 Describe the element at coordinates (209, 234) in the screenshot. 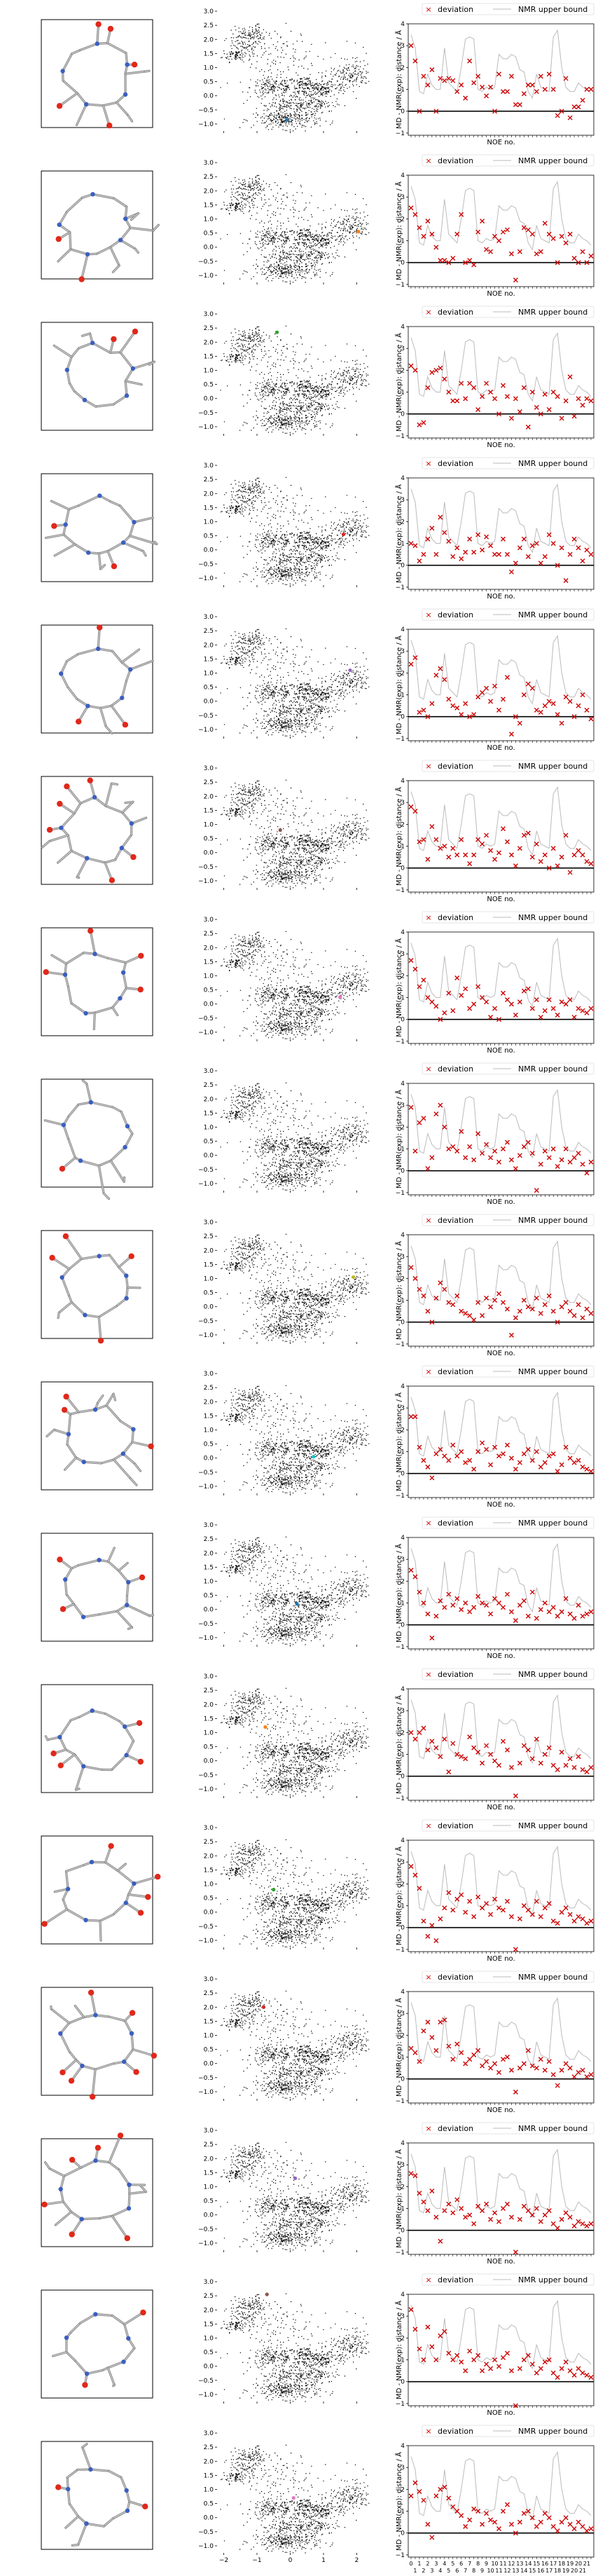

I see `y-tick-label: 0.5` at that location.